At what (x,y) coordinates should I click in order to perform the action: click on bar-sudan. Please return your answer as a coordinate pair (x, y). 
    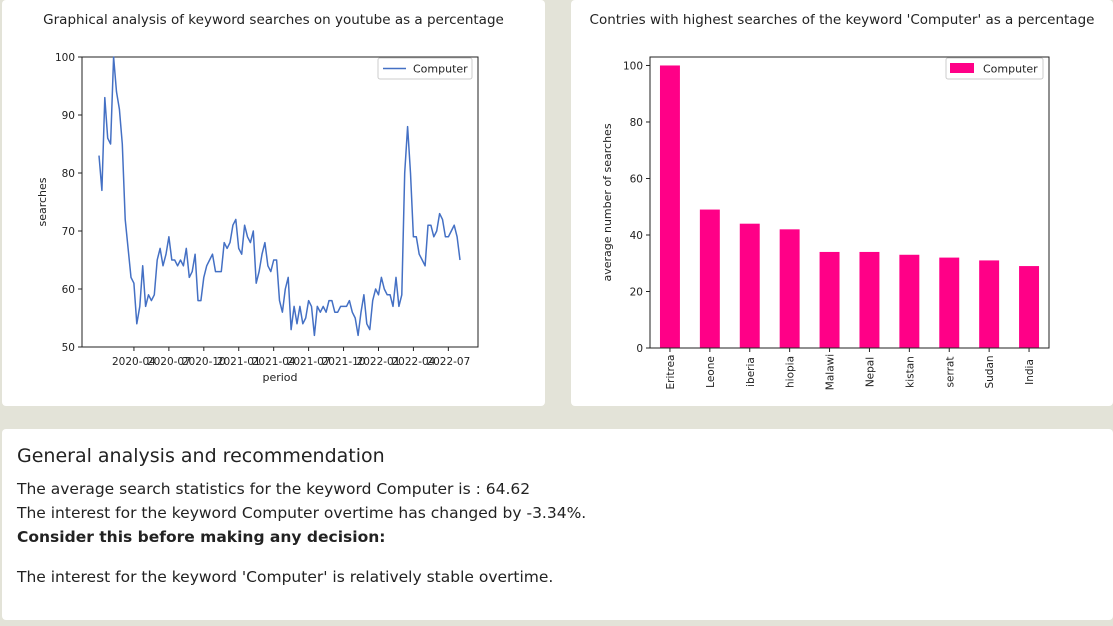
    Looking at the image, I should click on (989, 304).